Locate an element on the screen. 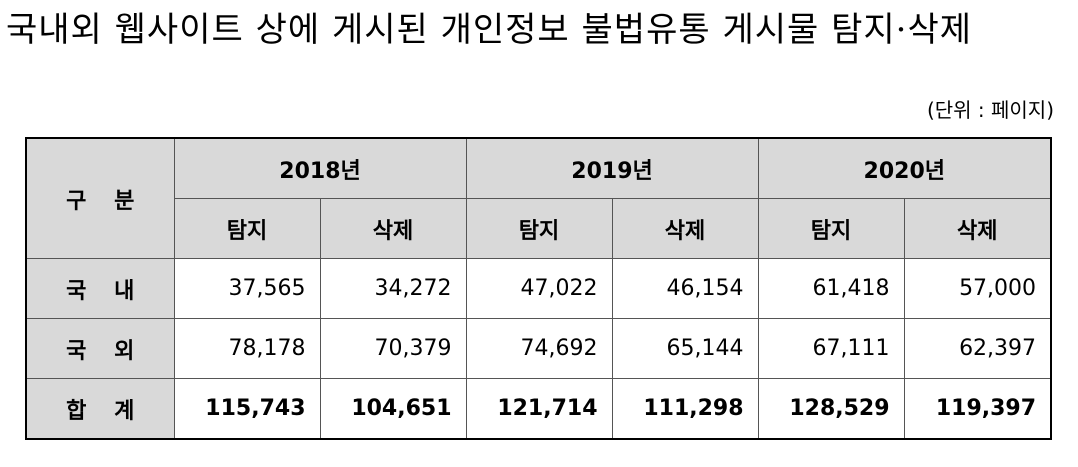  year-header: 2020년 is located at coordinates (904, 168).